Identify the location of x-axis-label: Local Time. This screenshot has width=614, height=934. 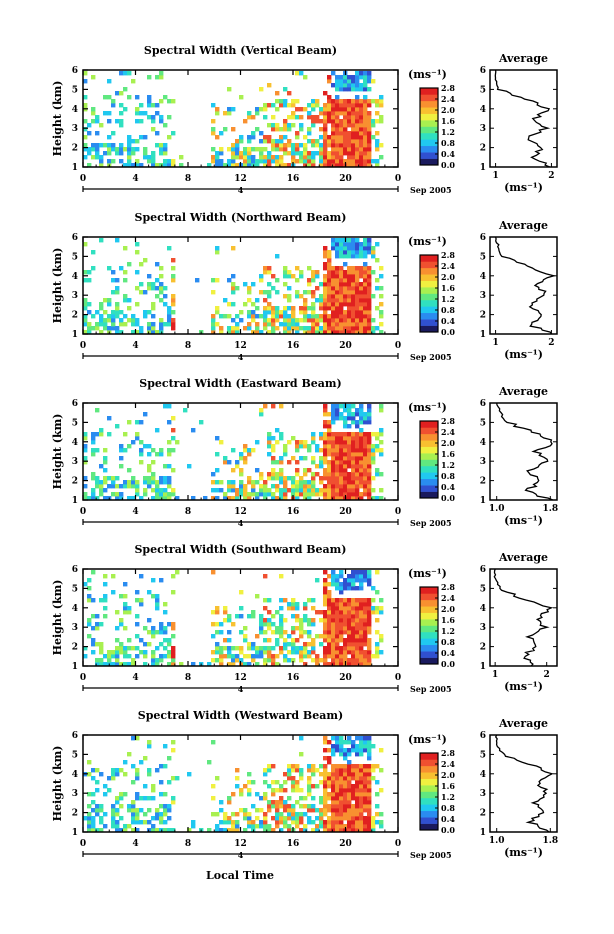
(240, 875).